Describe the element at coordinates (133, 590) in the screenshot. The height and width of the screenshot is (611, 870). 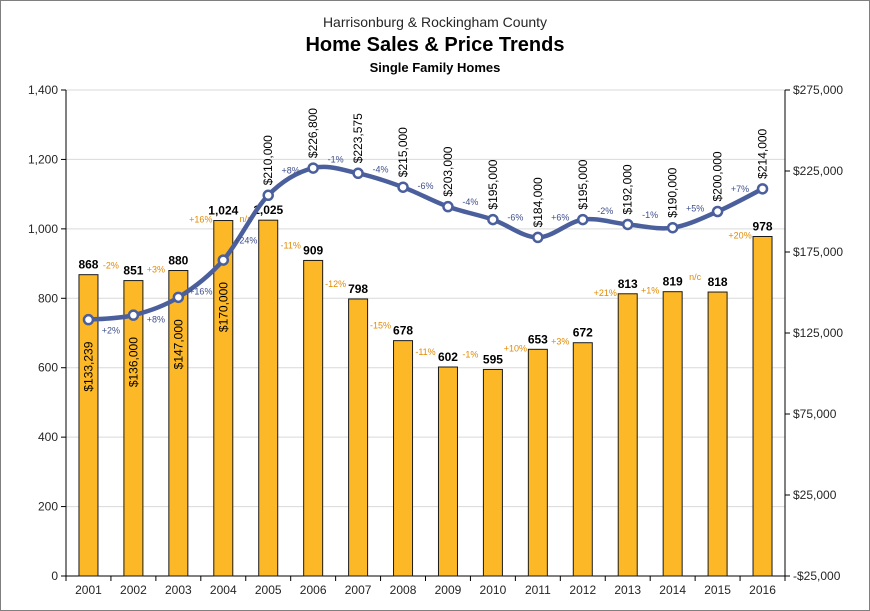
I see `x-axis-tick-label: 2002` at that location.